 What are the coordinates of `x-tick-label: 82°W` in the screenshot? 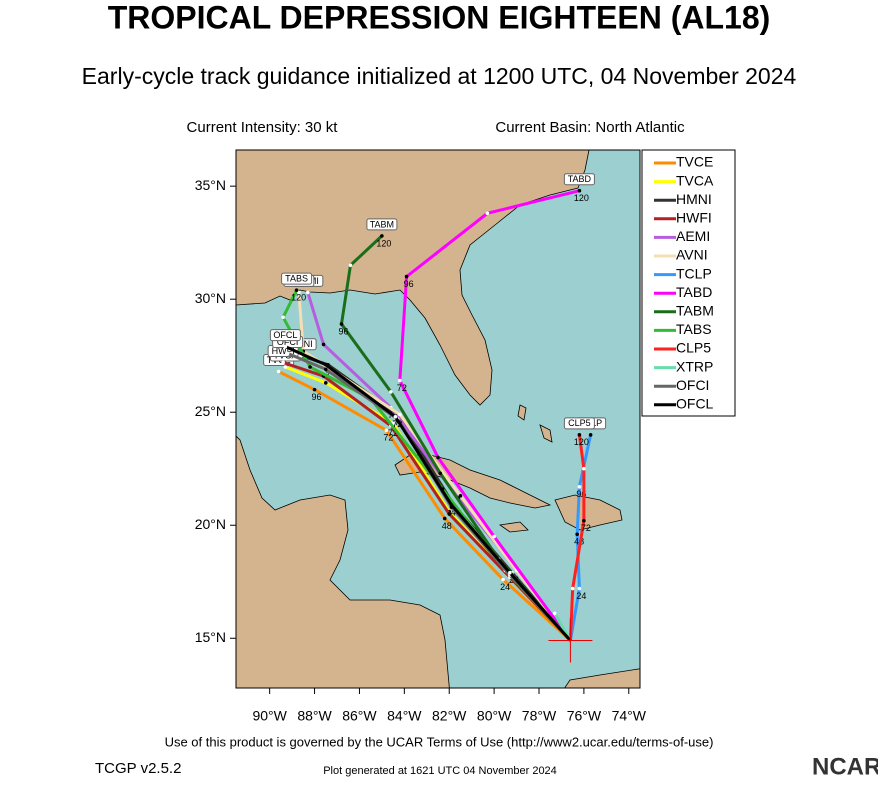 It's located at (449, 716).